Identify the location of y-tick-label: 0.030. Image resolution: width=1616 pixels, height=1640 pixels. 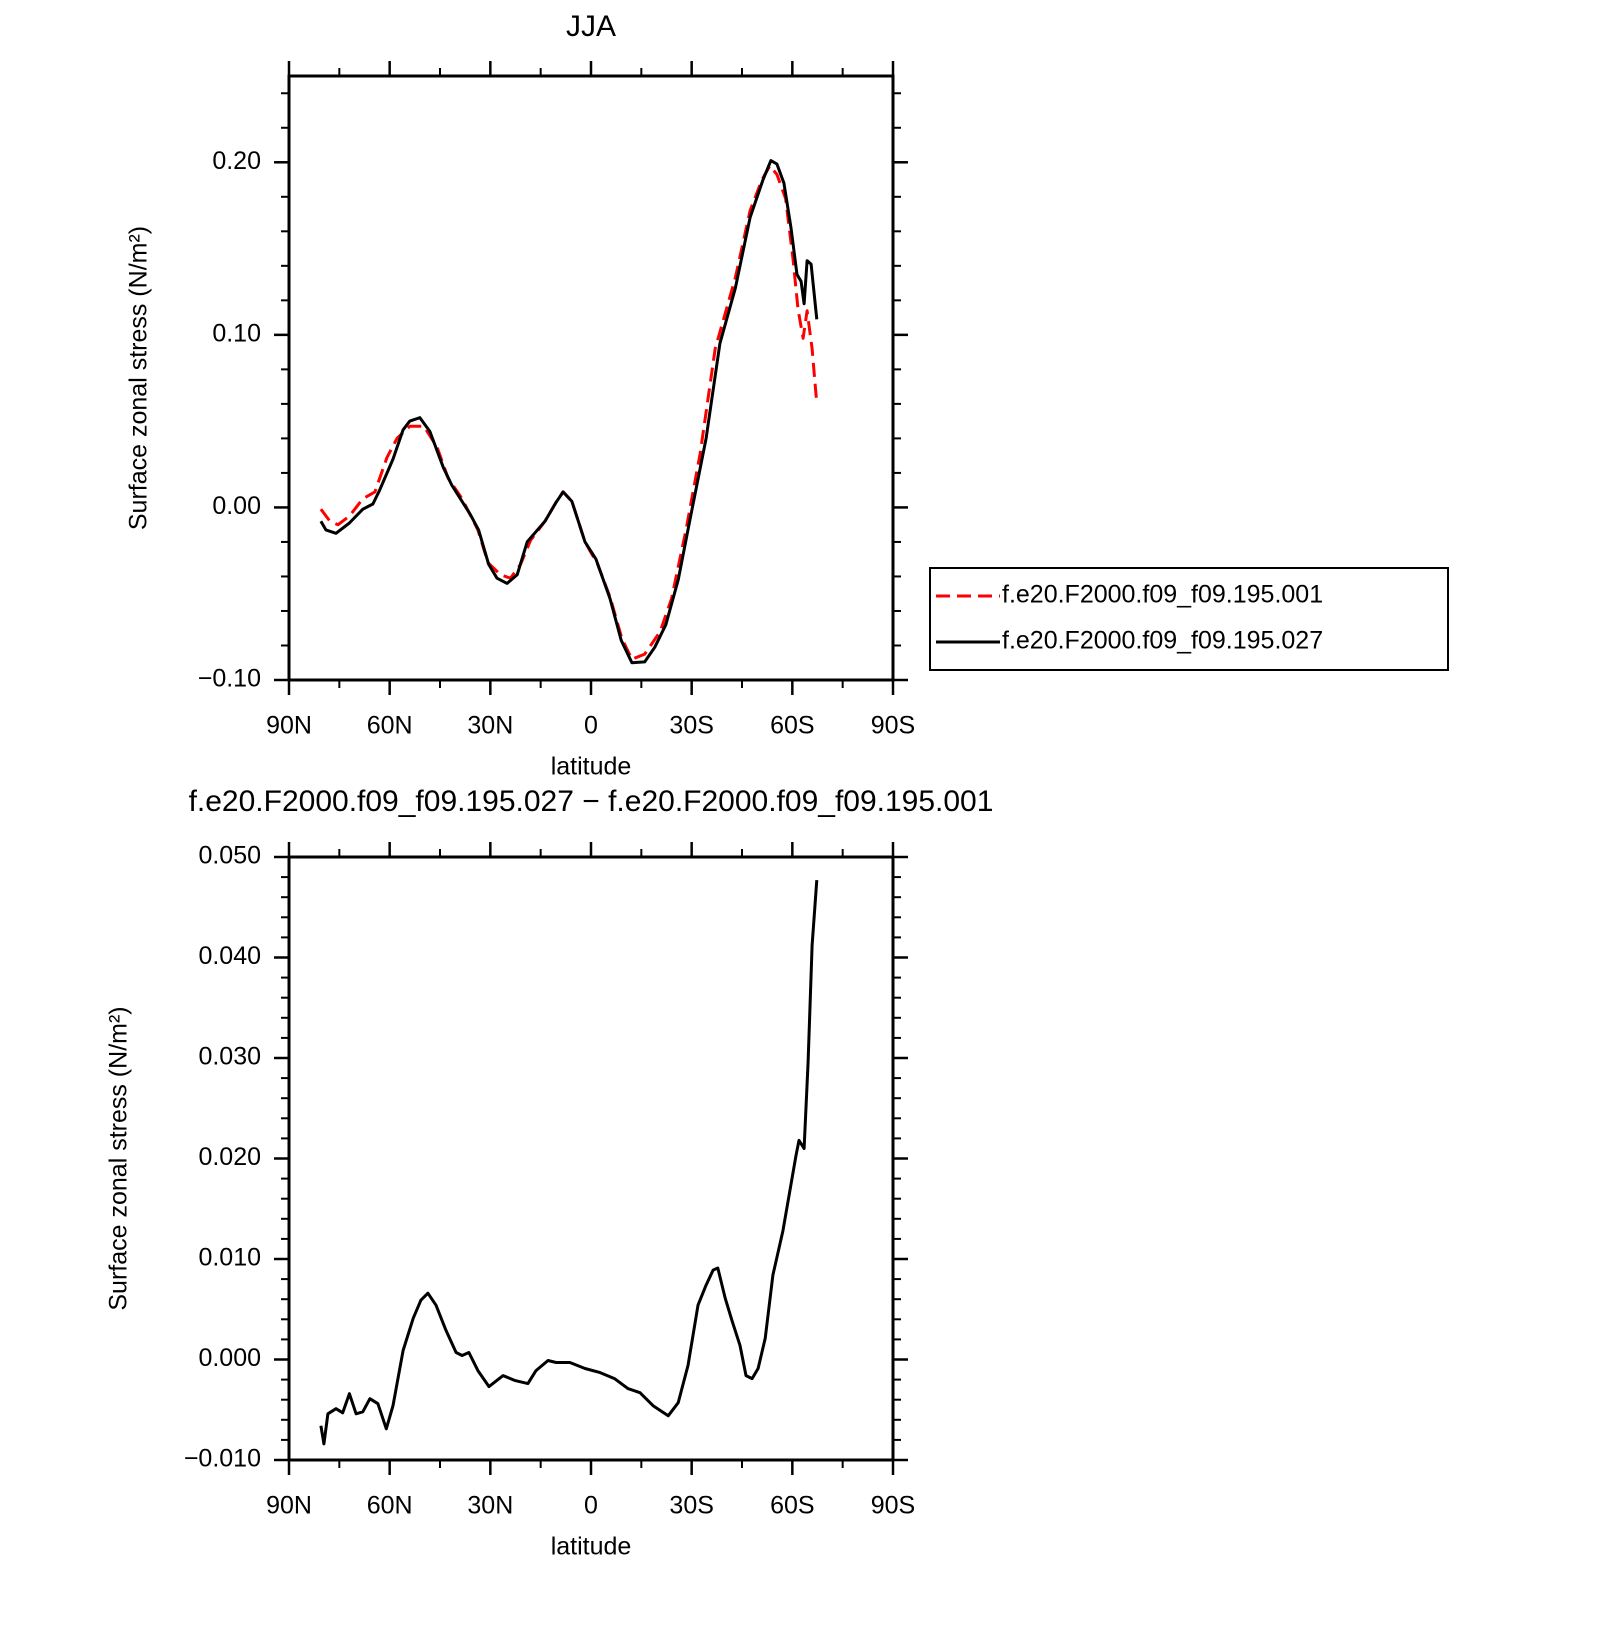
(229, 1057).